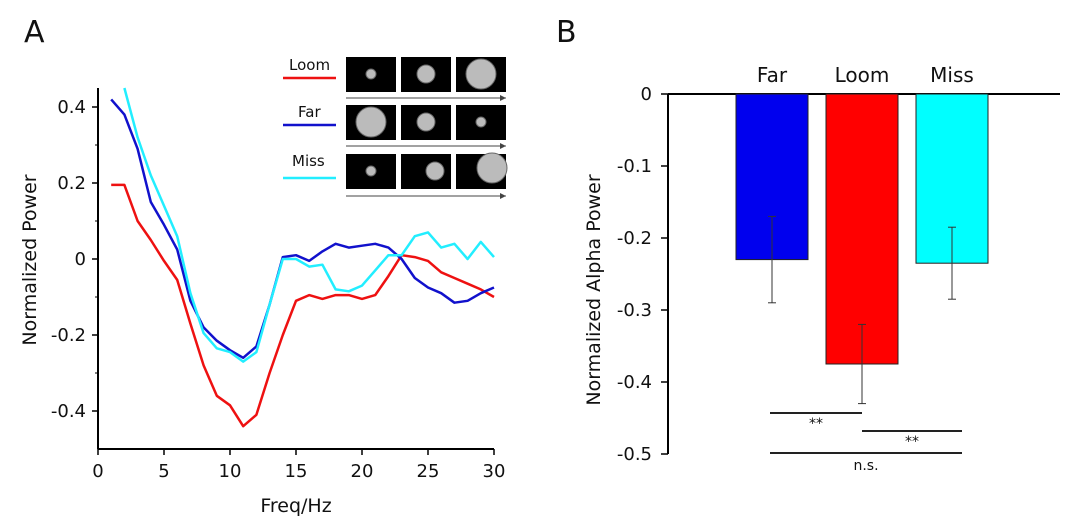 This screenshot has height=517, width=1080. I want to click on loom-thumb-3-ball, so click(481, 74).